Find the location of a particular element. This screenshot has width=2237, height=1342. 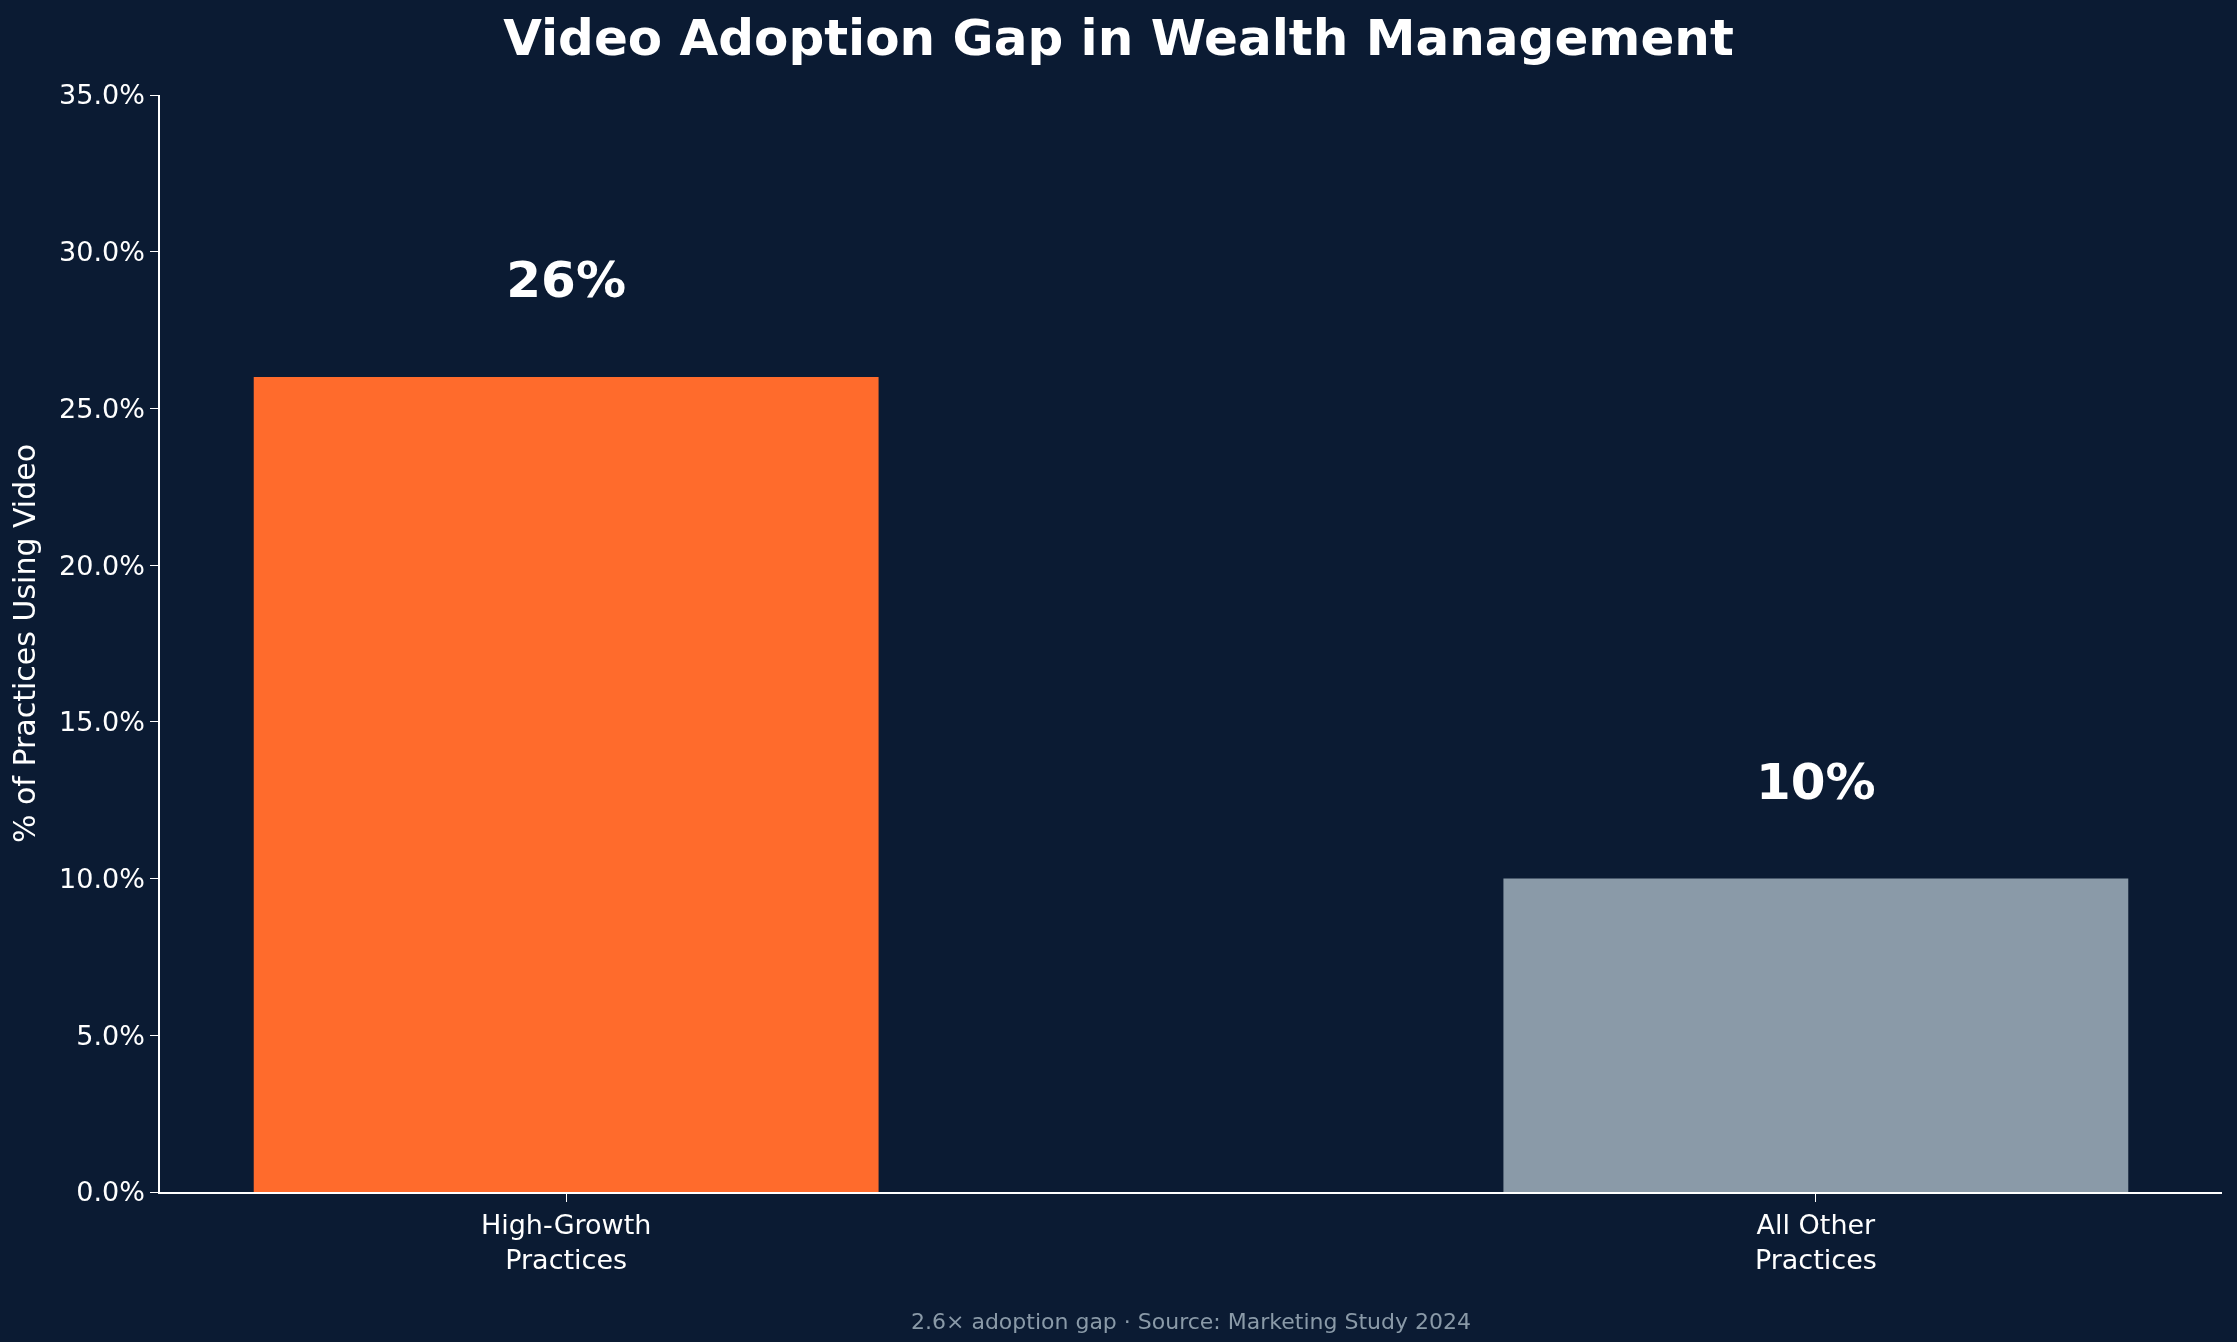

x-tick-label: All Other Practices is located at coordinates (1815, 1242).